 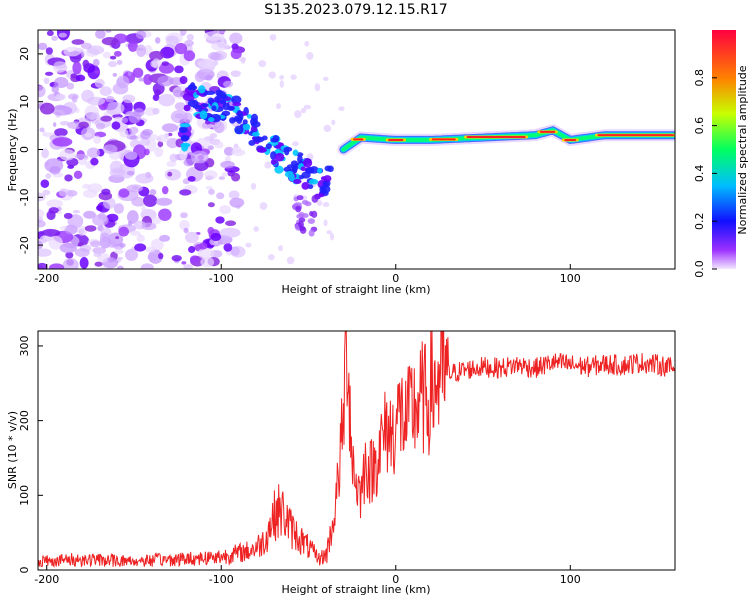 I want to click on snr-x-tick-label: 0, so click(x=395, y=579).